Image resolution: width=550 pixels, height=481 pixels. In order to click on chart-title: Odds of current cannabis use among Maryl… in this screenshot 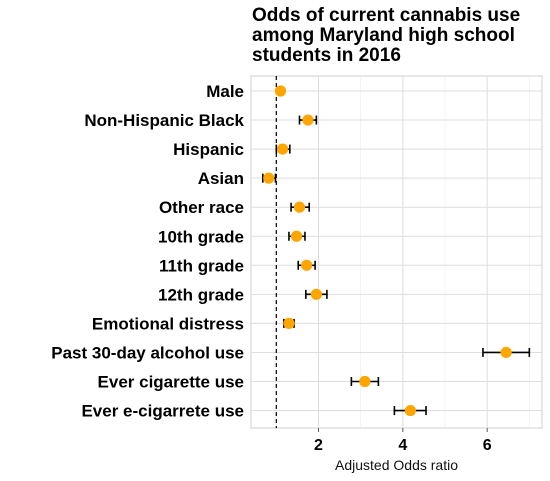, I will do `click(386, 35)`.